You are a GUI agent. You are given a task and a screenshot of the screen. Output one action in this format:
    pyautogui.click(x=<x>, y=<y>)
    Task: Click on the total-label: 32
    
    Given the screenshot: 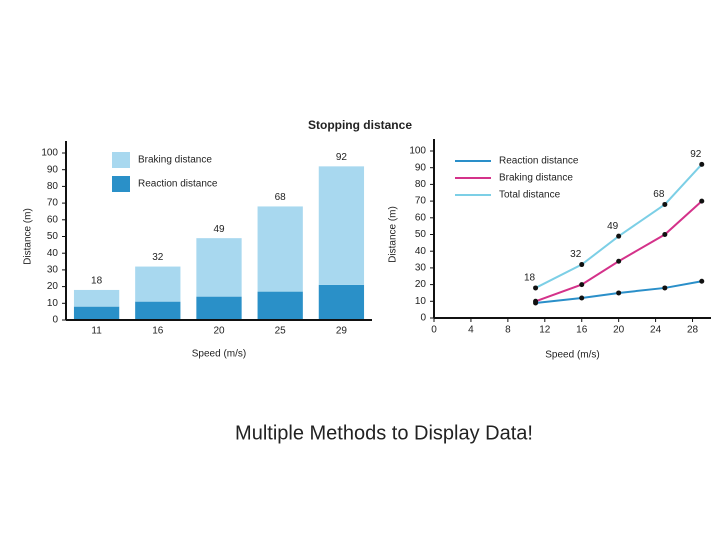 What is the action you would take?
    pyautogui.click(x=158, y=257)
    